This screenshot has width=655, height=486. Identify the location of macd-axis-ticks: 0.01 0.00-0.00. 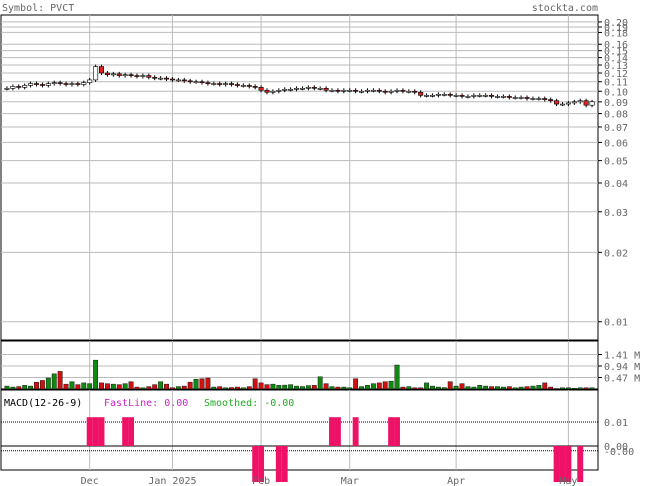
(619, 438).